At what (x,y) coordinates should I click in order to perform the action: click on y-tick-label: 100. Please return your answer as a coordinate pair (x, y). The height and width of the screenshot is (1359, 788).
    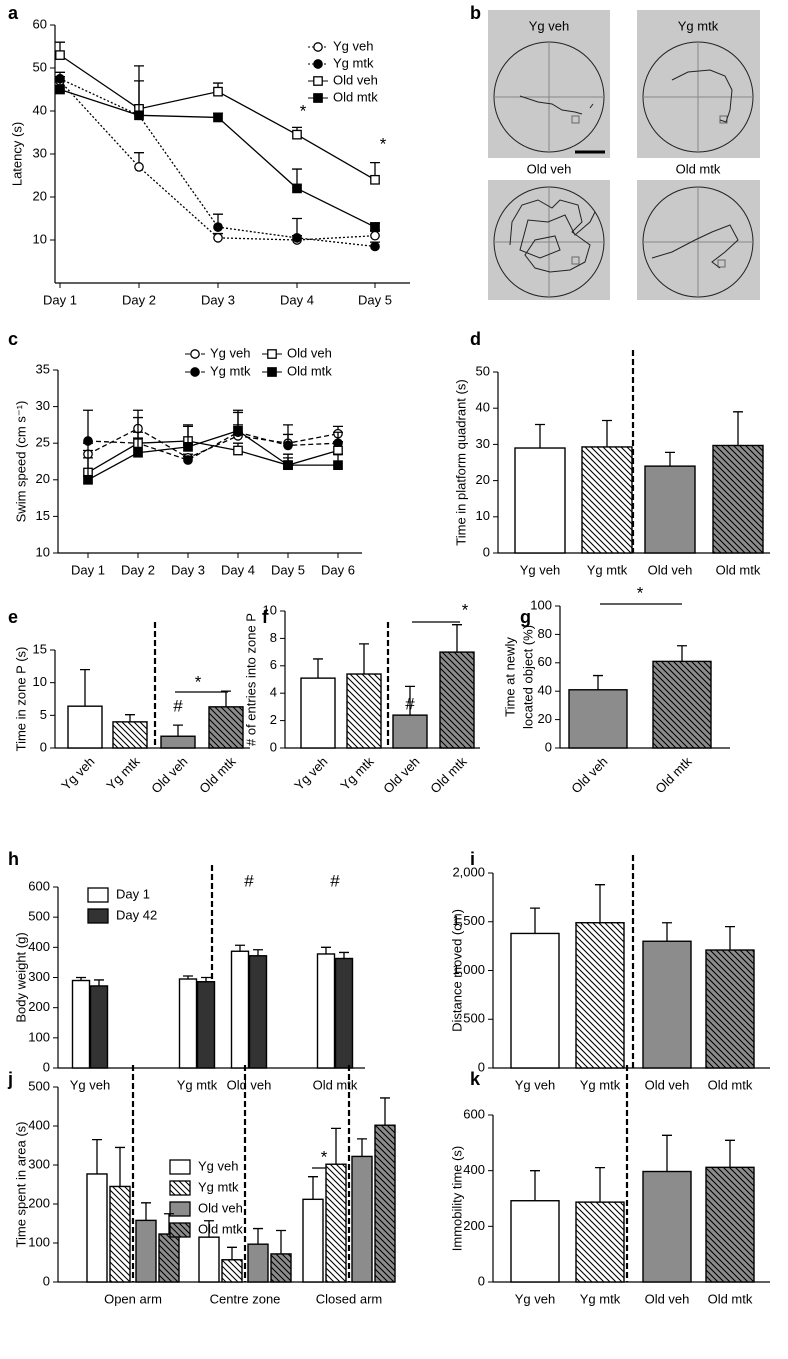
    Looking at the image, I should click on (541, 604).